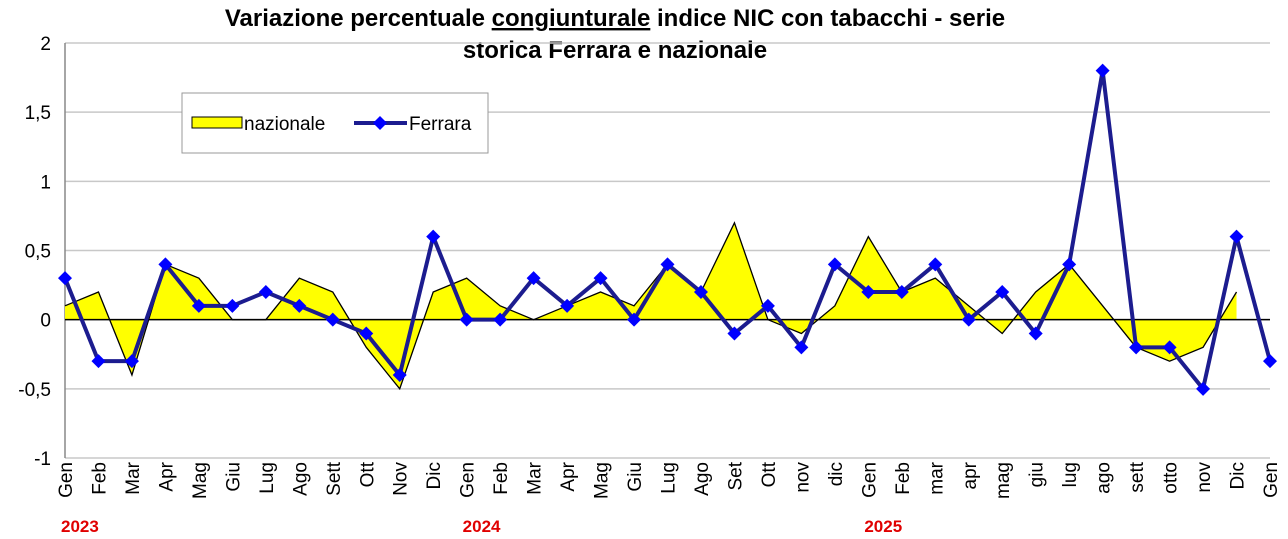  Describe the element at coordinates (217, 122) in the screenshot. I see `legend-swatch` at that location.